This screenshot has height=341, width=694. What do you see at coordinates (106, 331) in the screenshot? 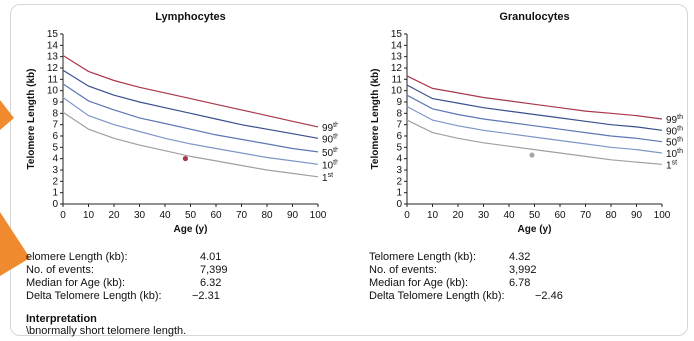
I see `interpretation-text: \bnormally short telomere length.` at bounding box center [106, 331].